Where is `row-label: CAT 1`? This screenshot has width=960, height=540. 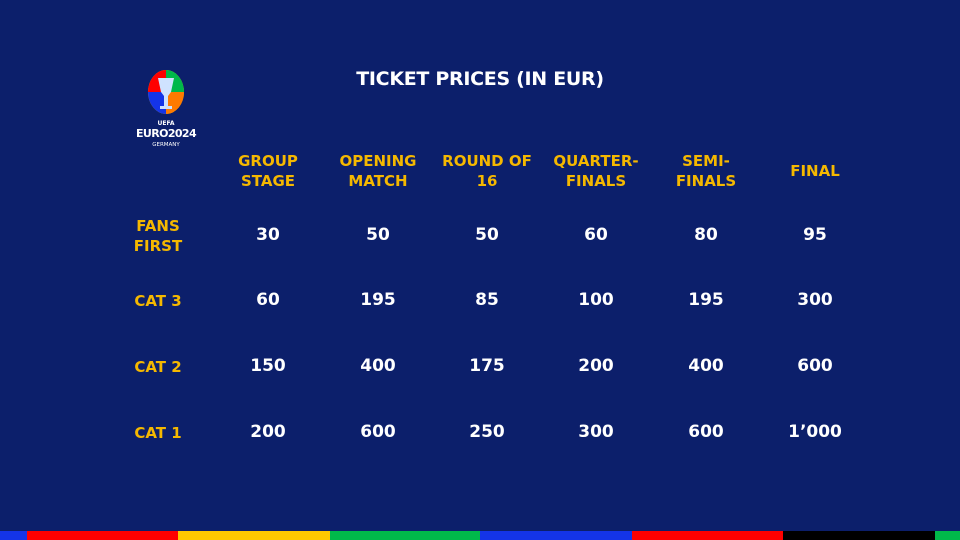
row-label: CAT 1 is located at coordinates (158, 433).